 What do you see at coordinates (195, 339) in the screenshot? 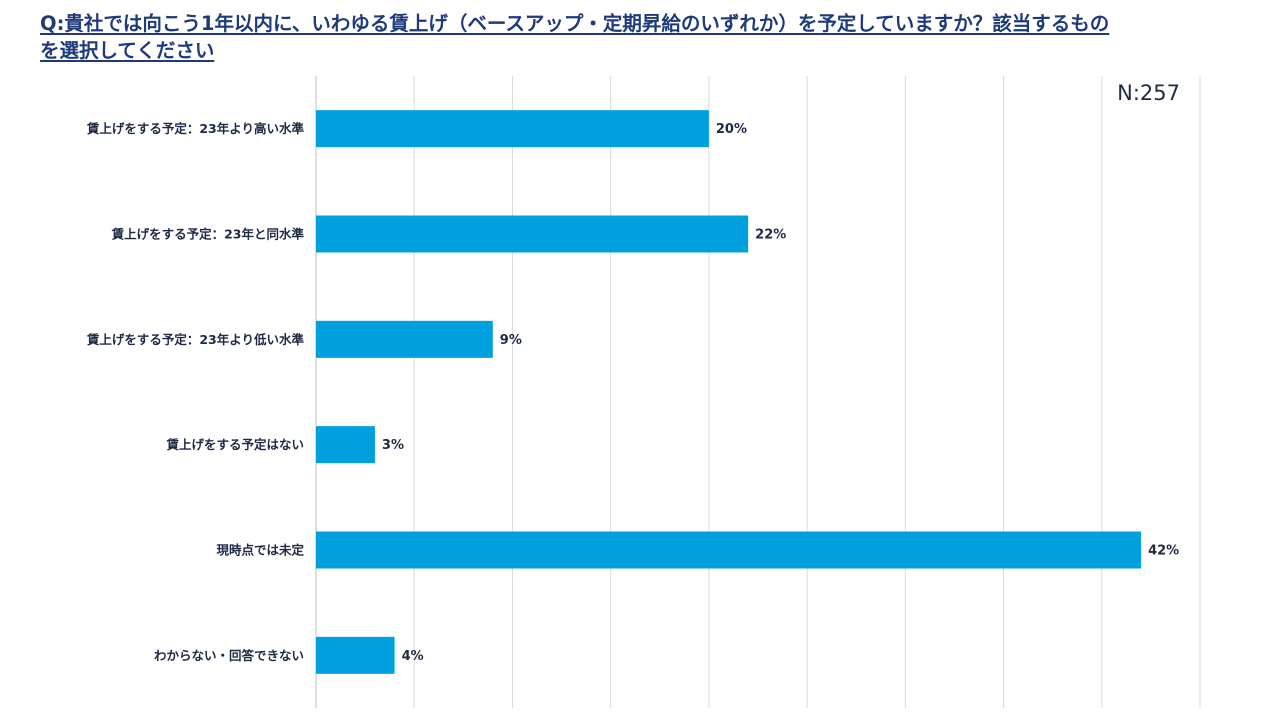
I see `category-label: 賃上げをする予定：23年より低い水準` at bounding box center [195, 339].